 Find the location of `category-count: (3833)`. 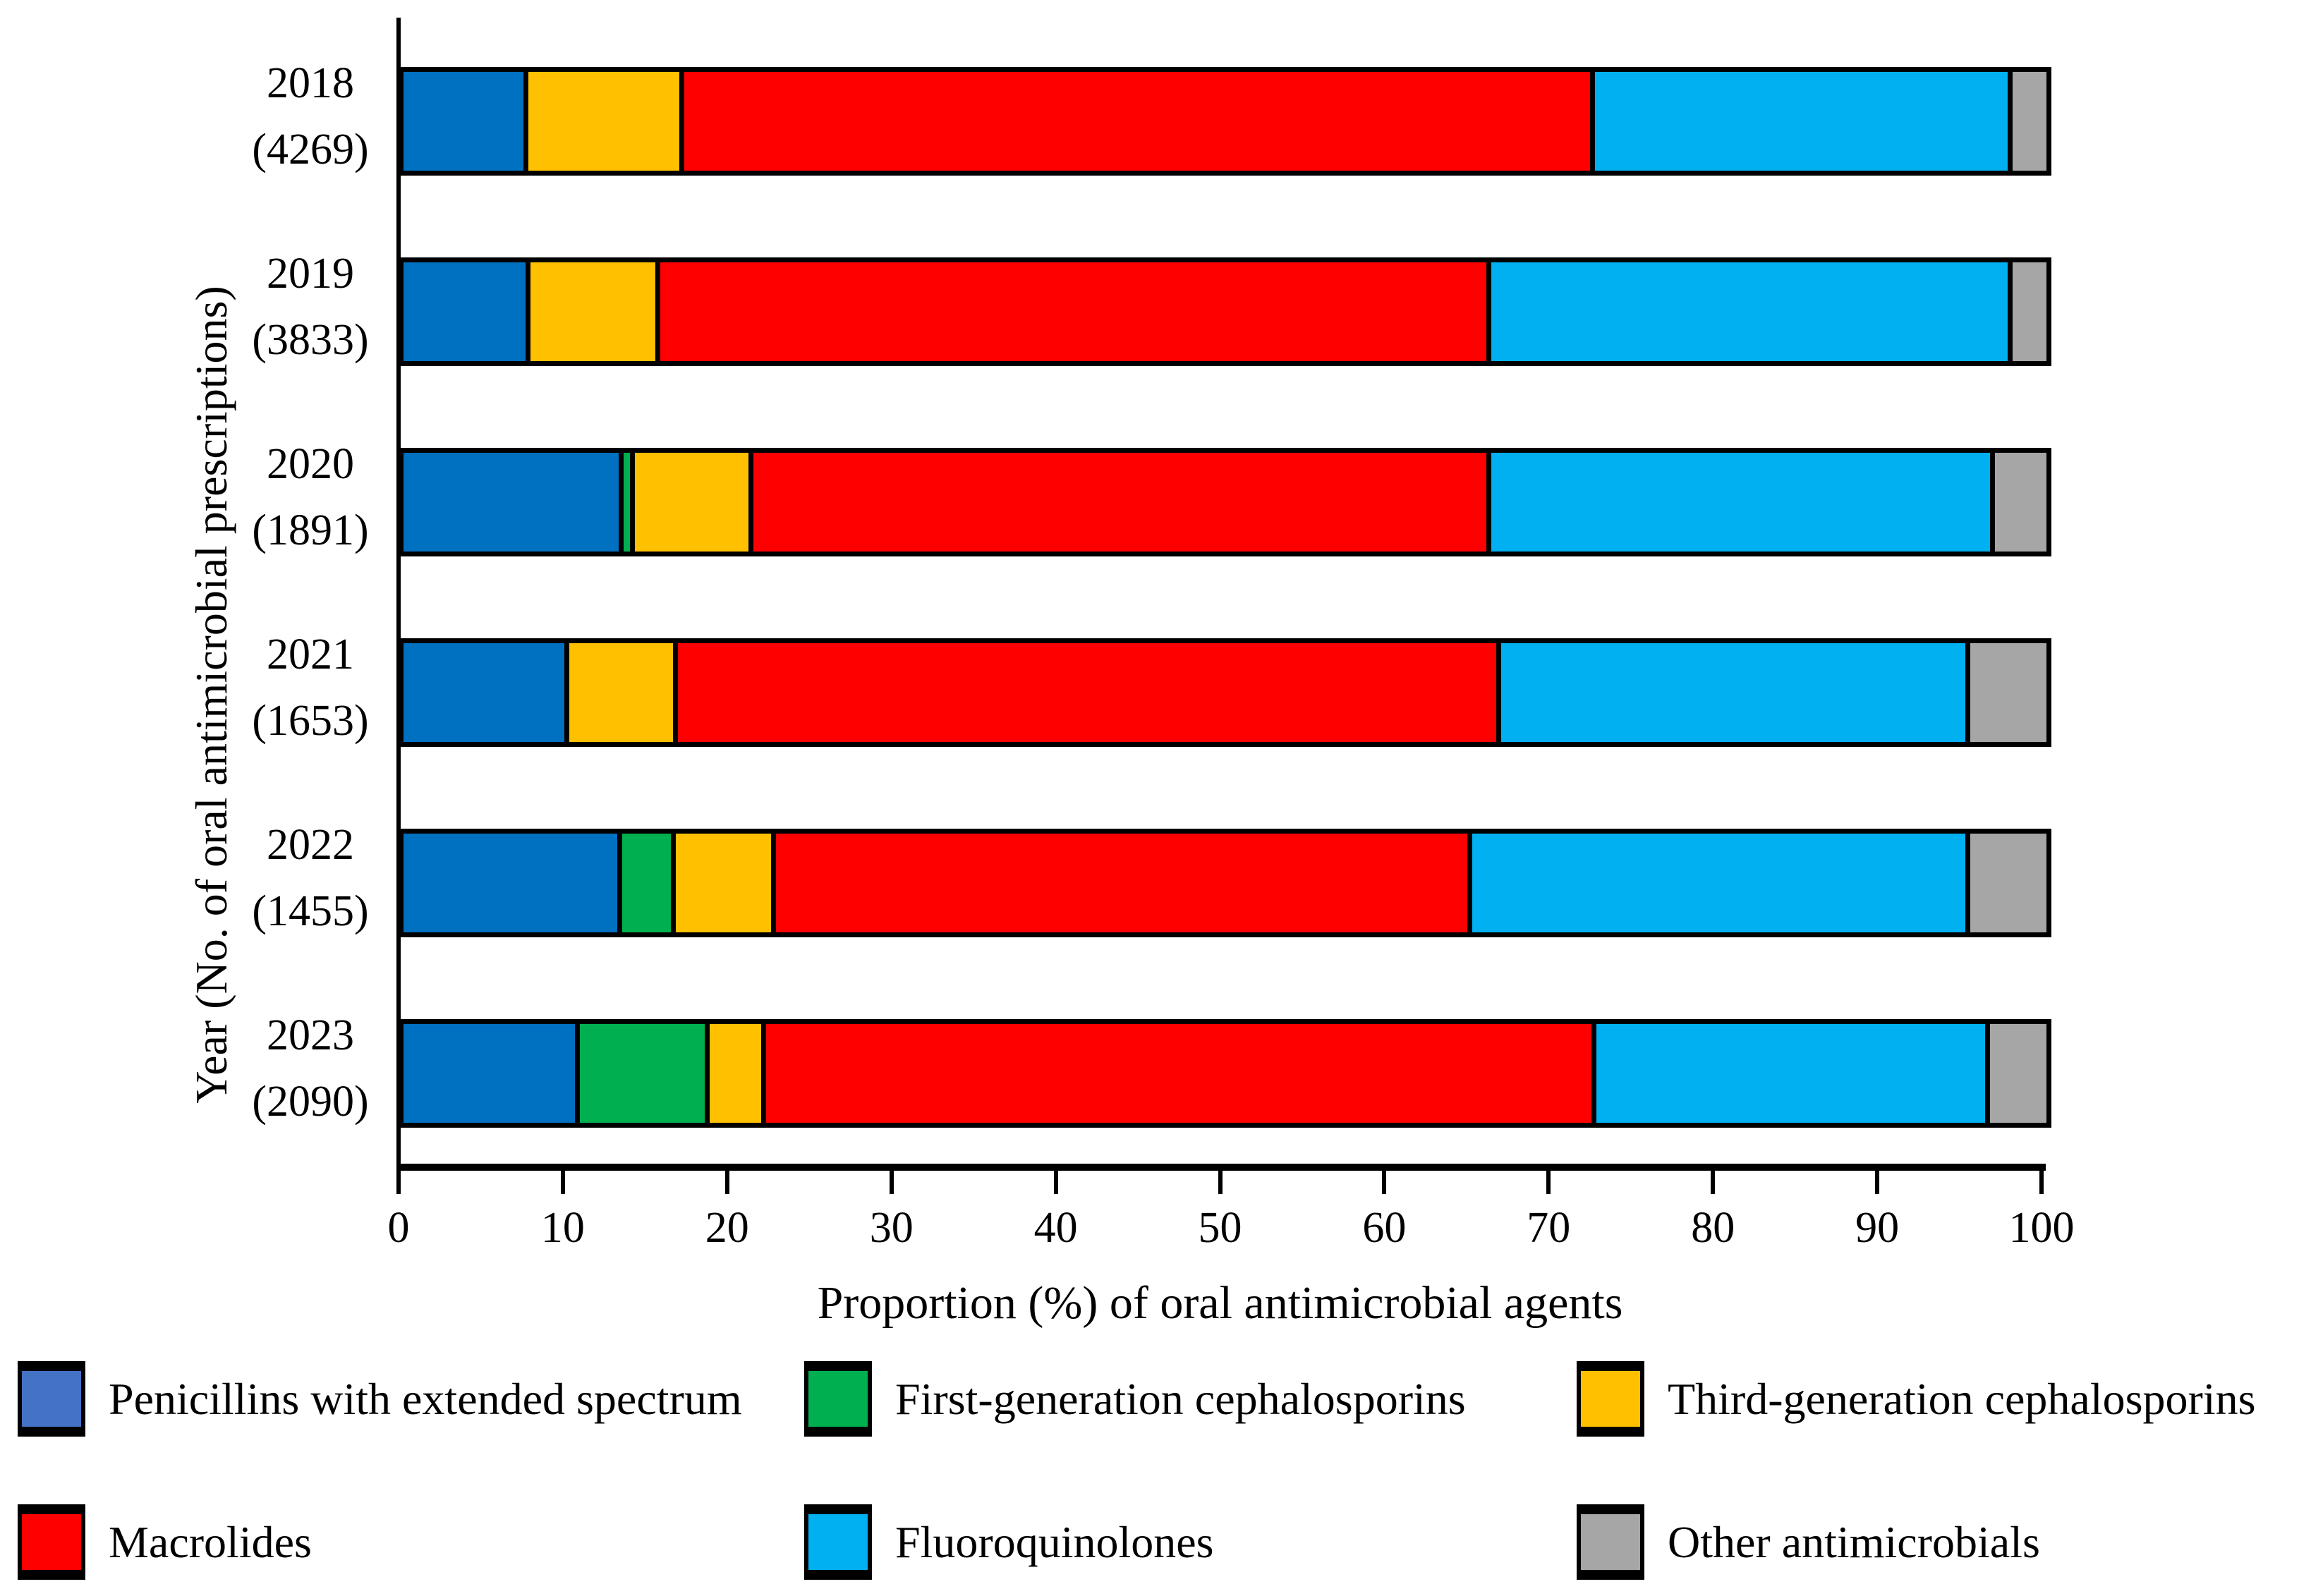

category-count: (3833) is located at coordinates (310, 340).